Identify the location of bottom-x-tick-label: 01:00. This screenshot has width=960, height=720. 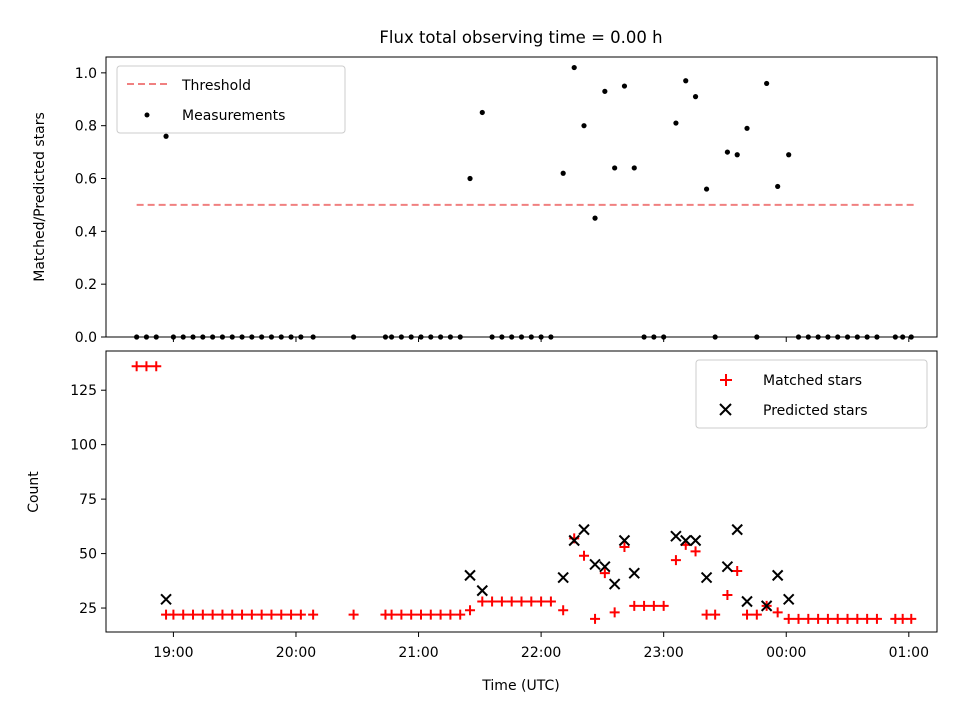
(909, 653).